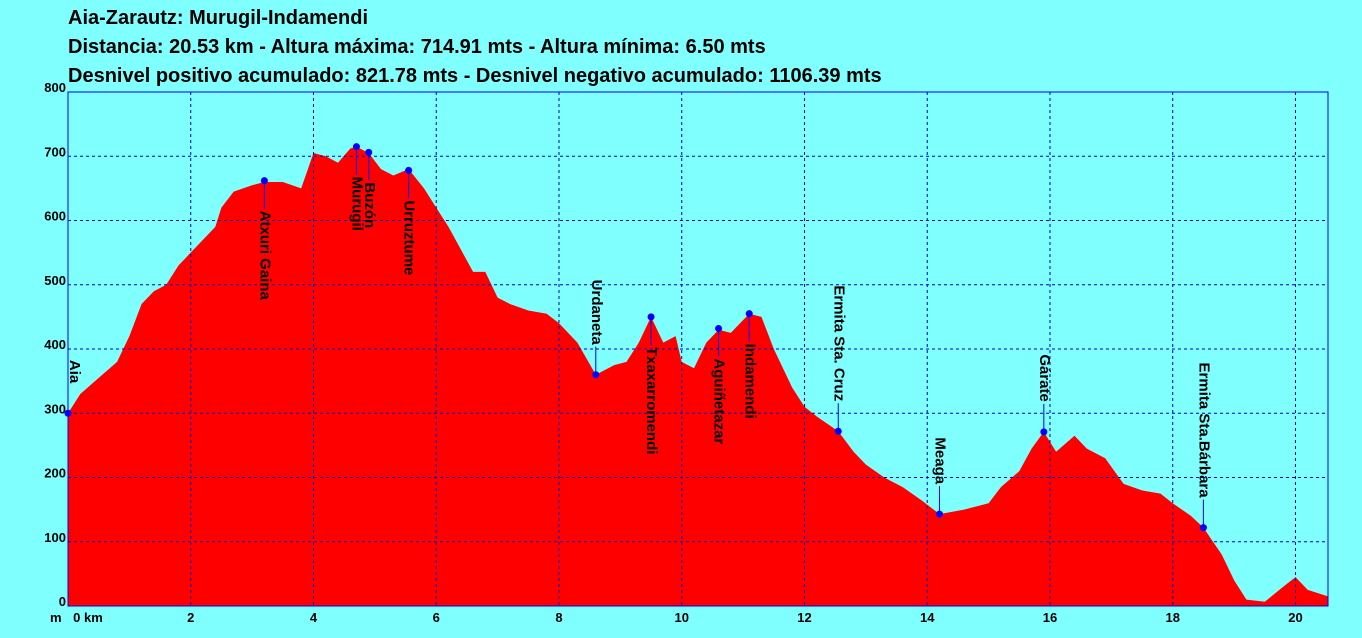 This screenshot has width=1362, height=638. What do you see at coordinates (55, 151) in the screenshot?
I see `y-tick-label: 700` at bounding box center [55, 151].